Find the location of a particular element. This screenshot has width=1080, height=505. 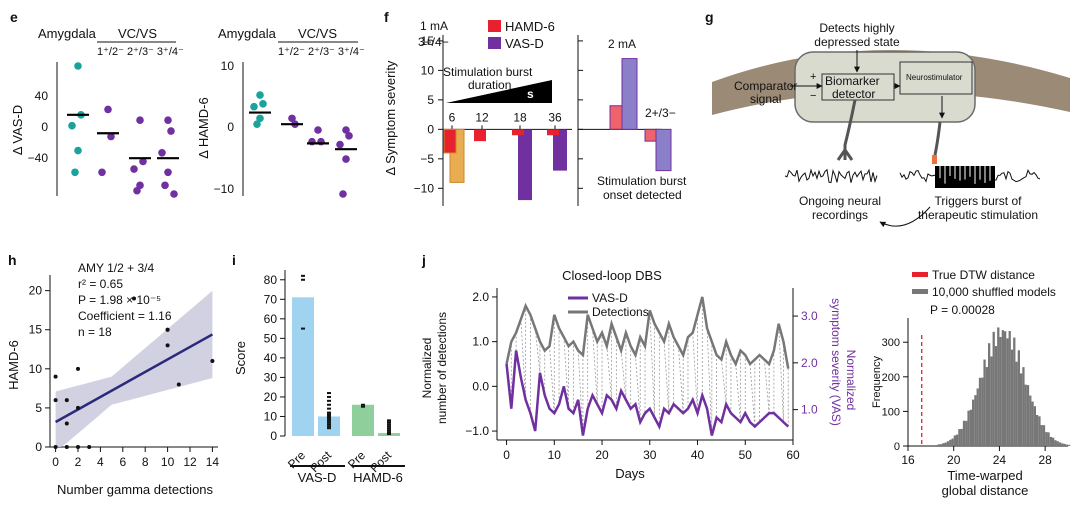

f-x-tick-label: 36 is located at coordinates (555, 117).